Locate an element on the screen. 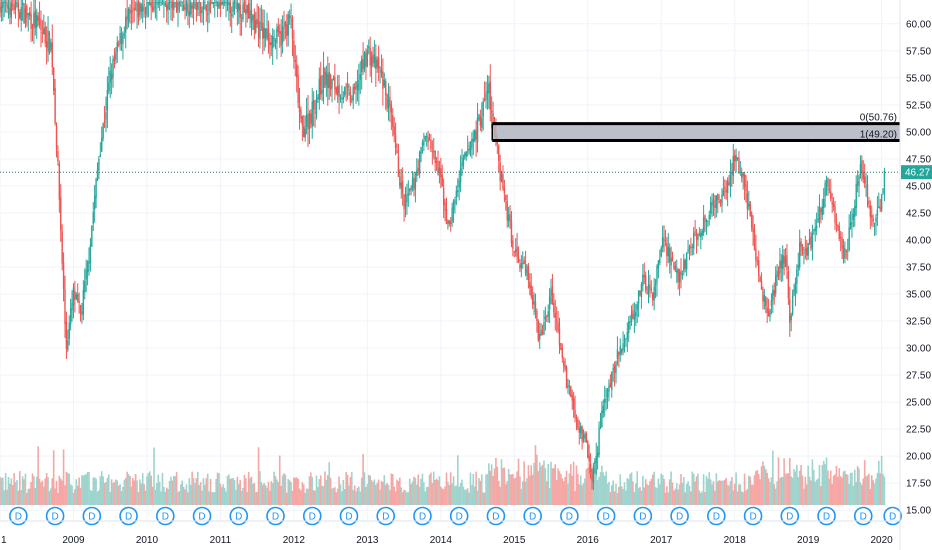 This screenshot has height=550, width=932. last-price-badge is located at coordinates (916, 172).